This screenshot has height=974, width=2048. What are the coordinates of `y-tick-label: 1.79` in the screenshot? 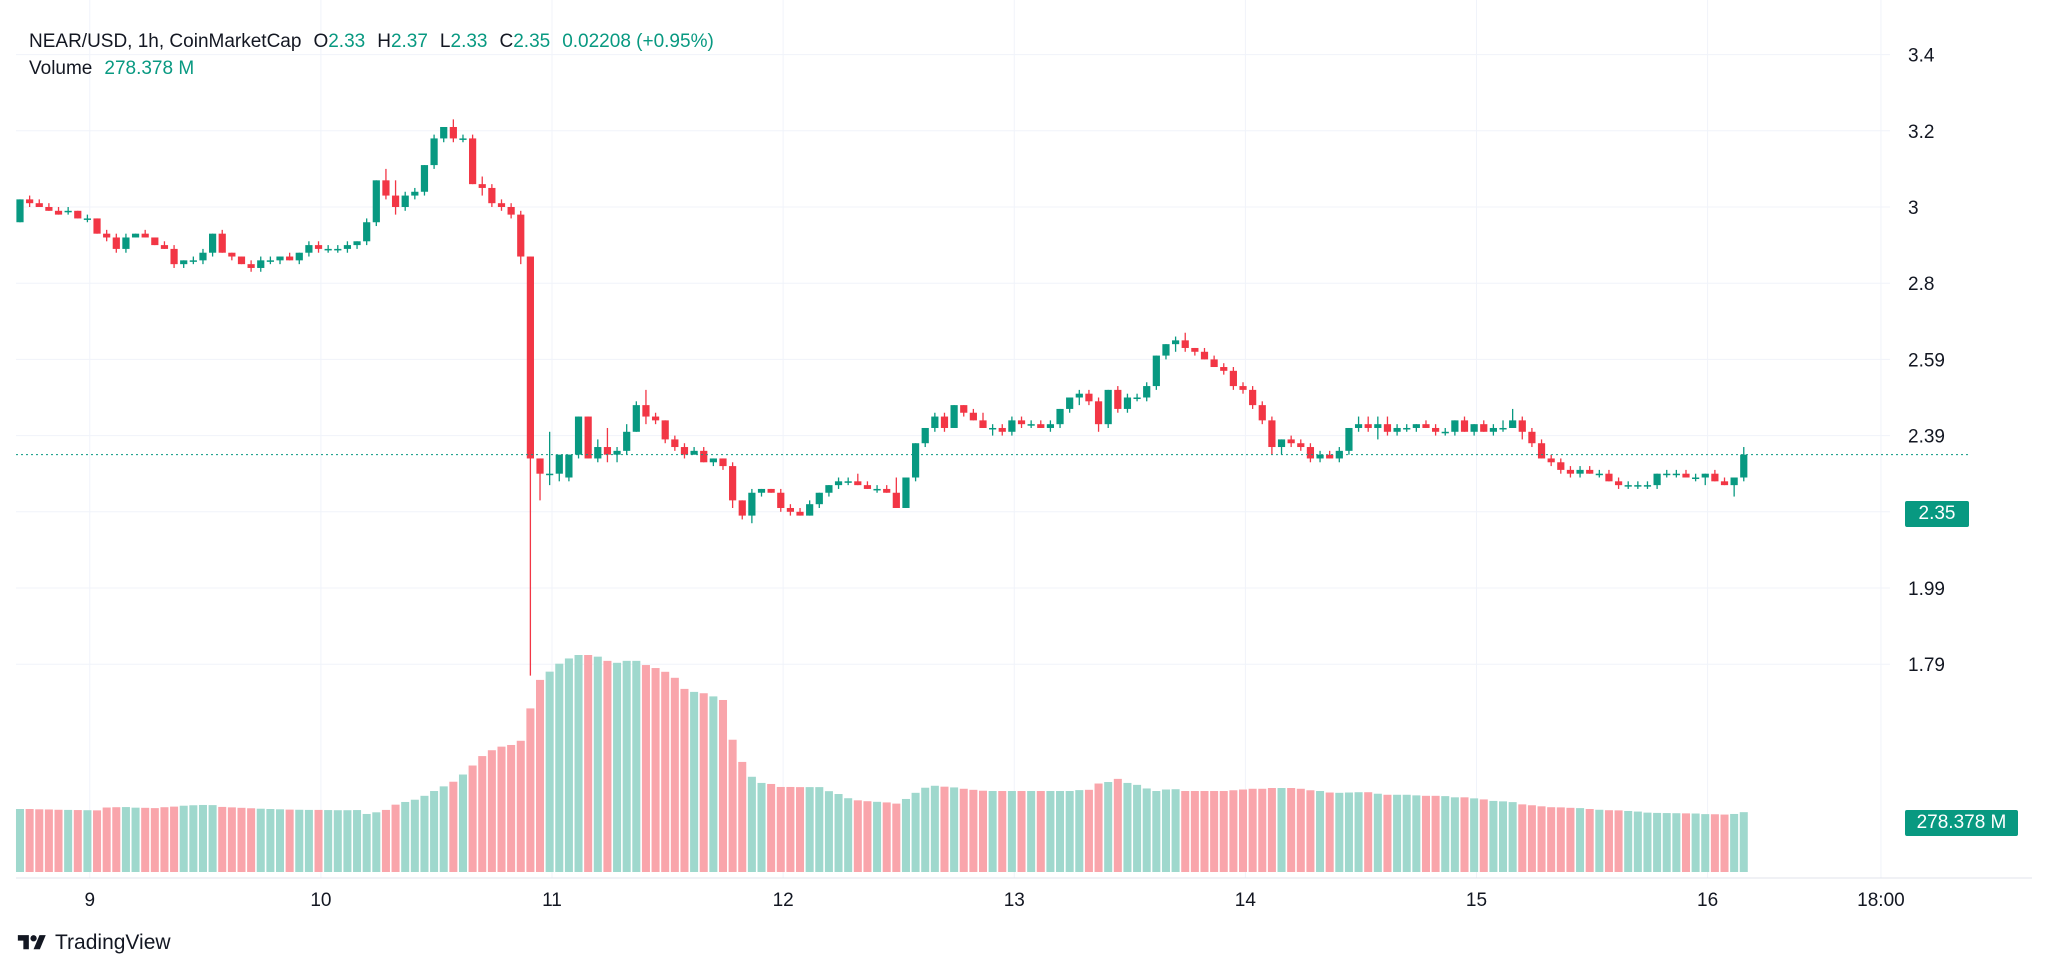 It's located at (1926, 665).